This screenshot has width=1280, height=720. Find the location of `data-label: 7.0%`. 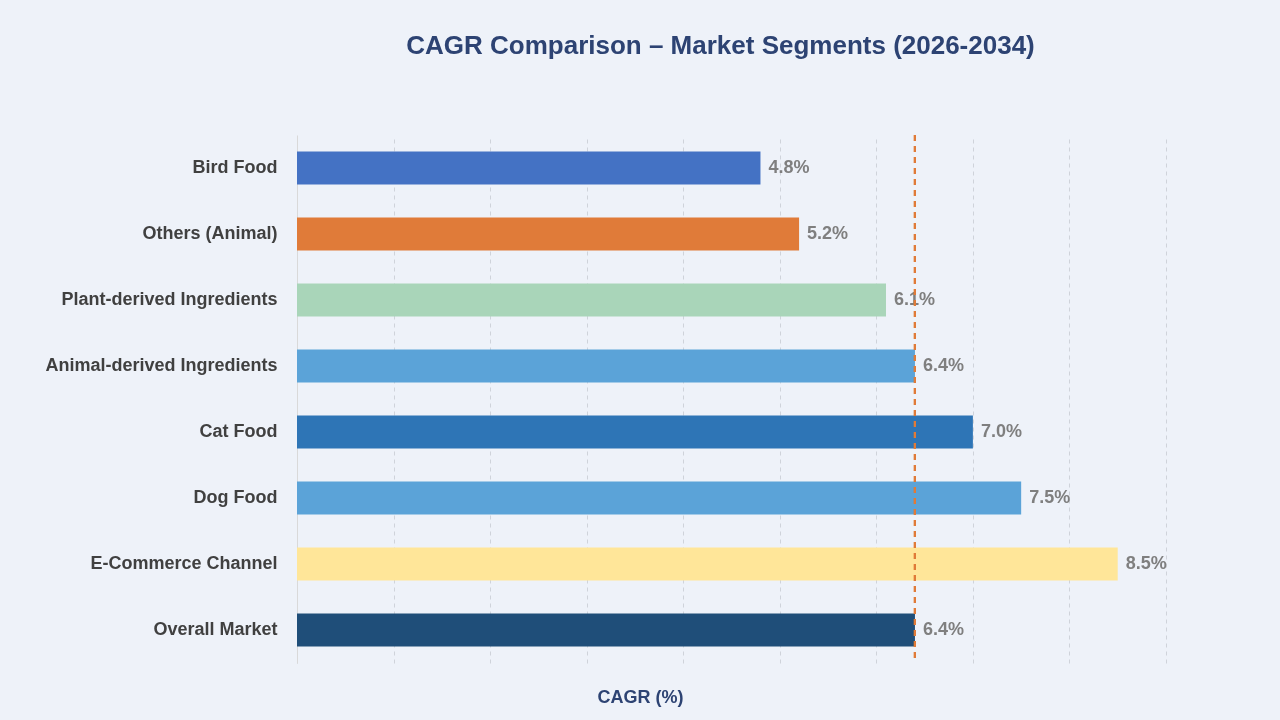

data-label: 7.0% is located at coordinates (1001, 431).